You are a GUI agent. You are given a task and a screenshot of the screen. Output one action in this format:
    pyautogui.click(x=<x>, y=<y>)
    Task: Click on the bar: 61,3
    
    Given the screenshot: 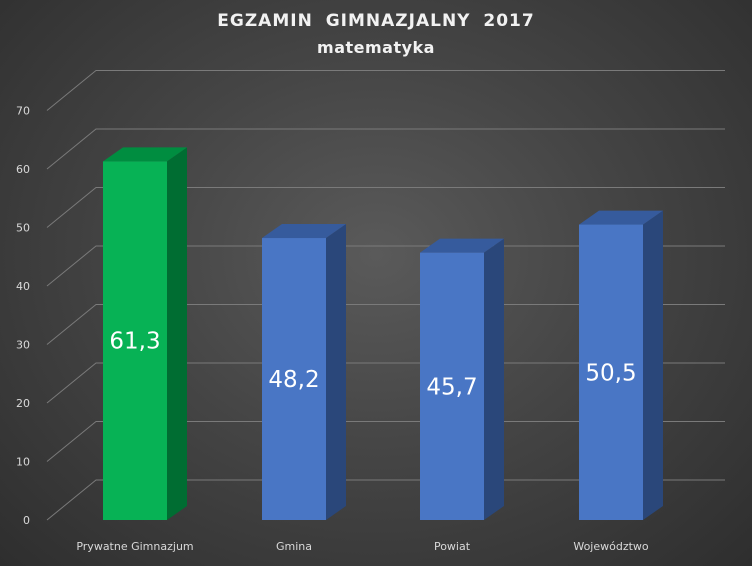 What is the action you would take?
    pyautogui.click(x=145, y=333)
    